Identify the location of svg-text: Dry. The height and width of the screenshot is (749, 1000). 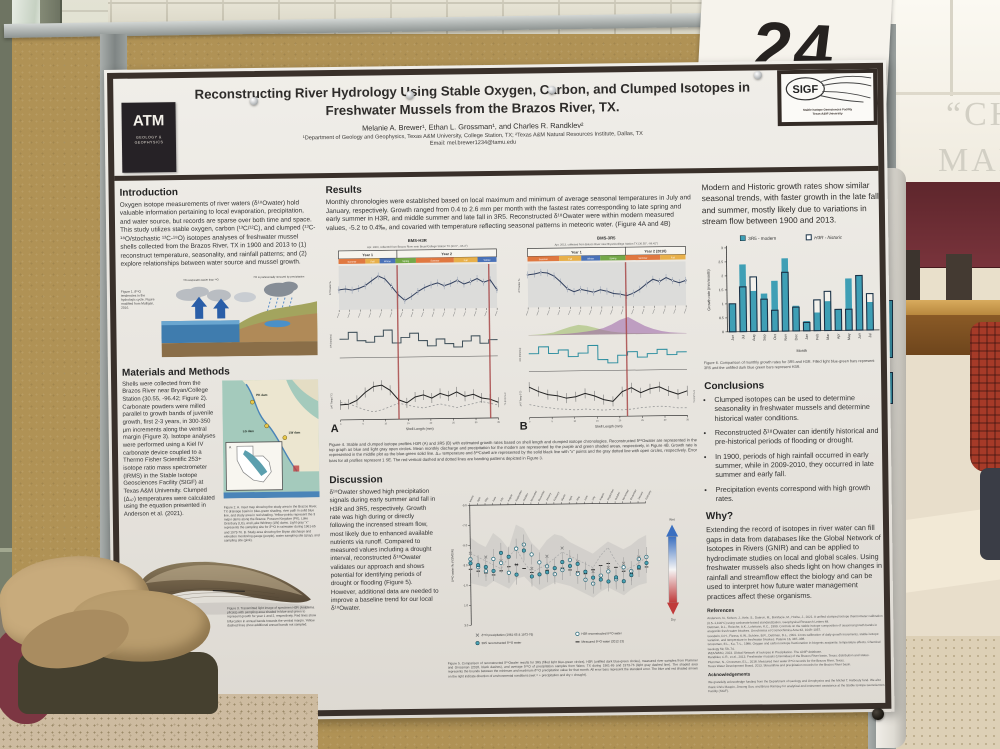
(673, 620).